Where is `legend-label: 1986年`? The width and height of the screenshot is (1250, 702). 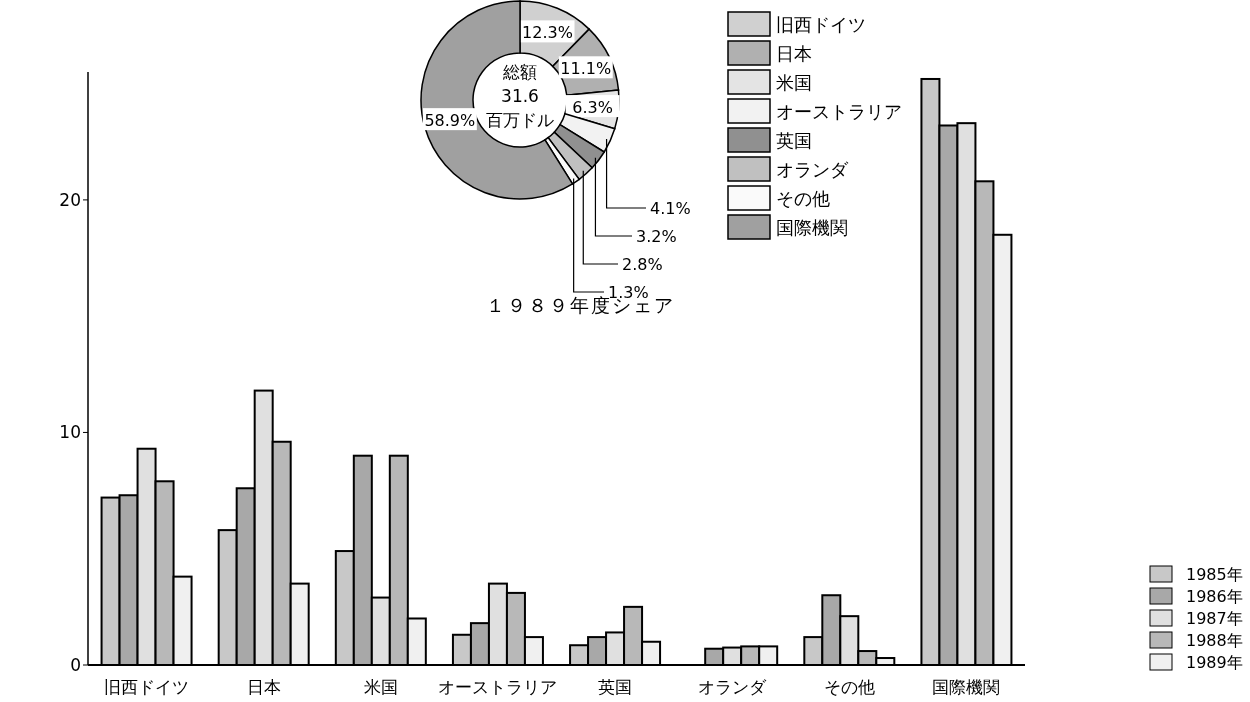 legend-label: 1986年 is located at coordinates (1214, 596).